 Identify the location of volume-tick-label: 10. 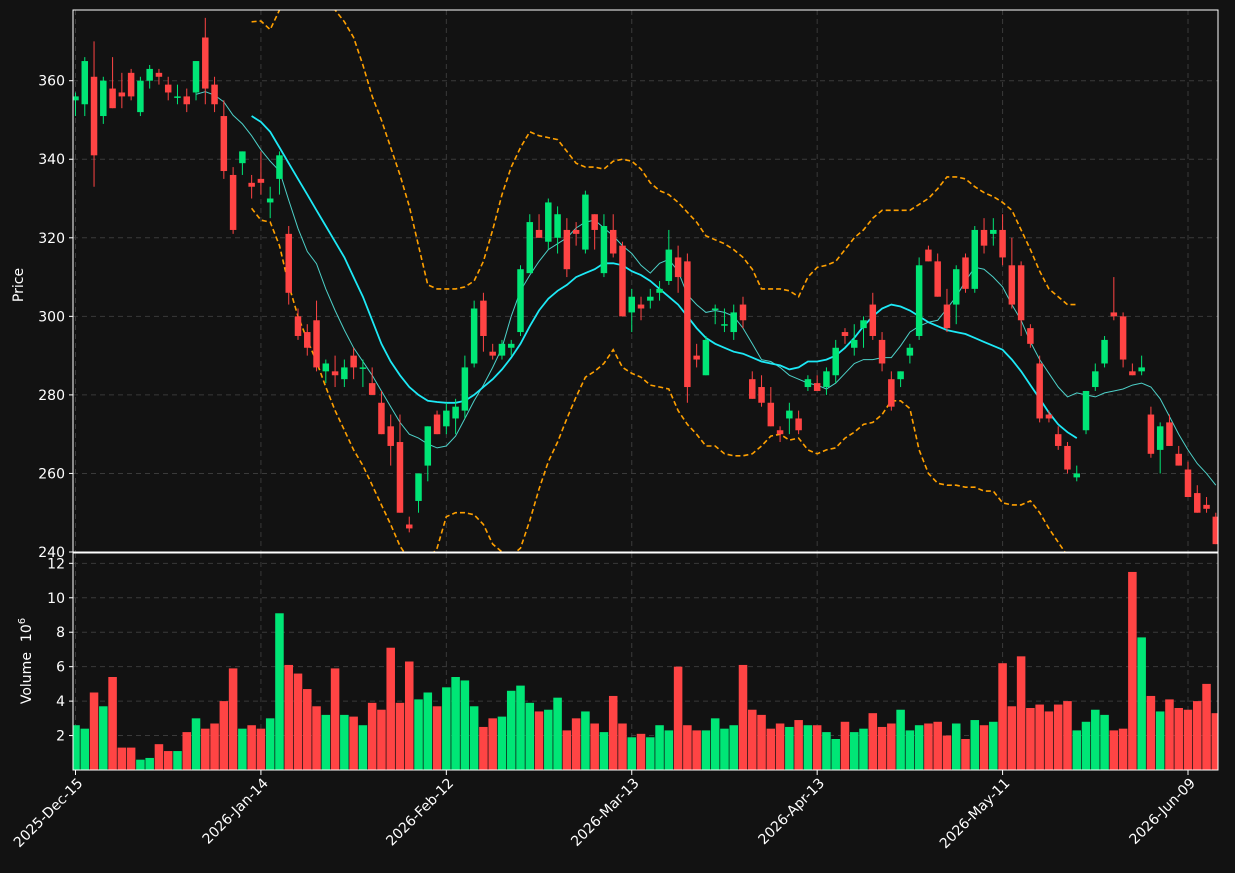
(56, 599).